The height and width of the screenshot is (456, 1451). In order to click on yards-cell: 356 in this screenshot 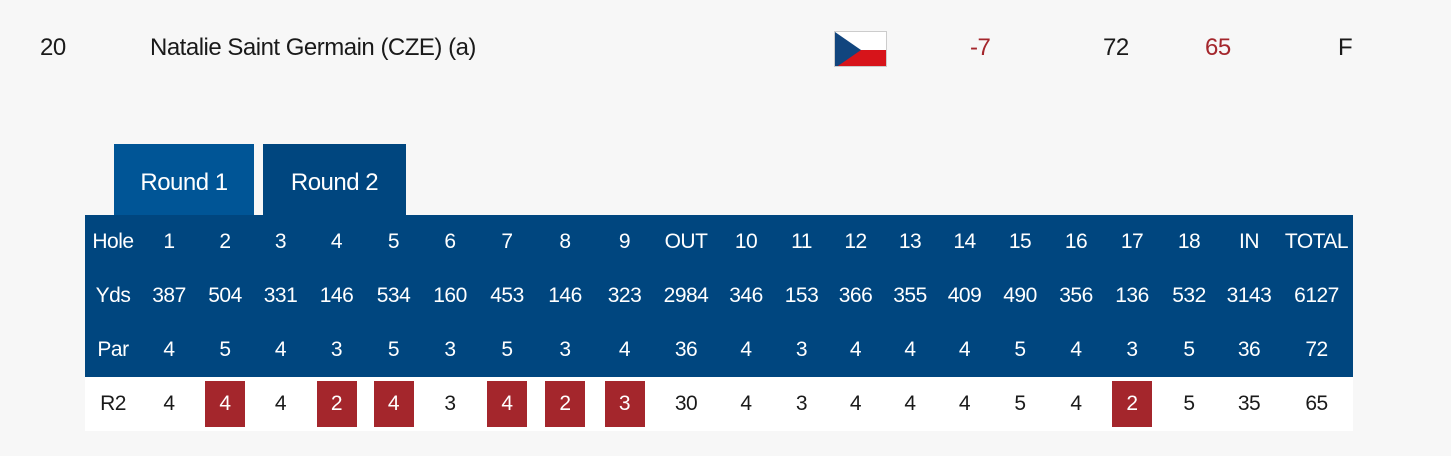, I will do `click(1076, 296)`.